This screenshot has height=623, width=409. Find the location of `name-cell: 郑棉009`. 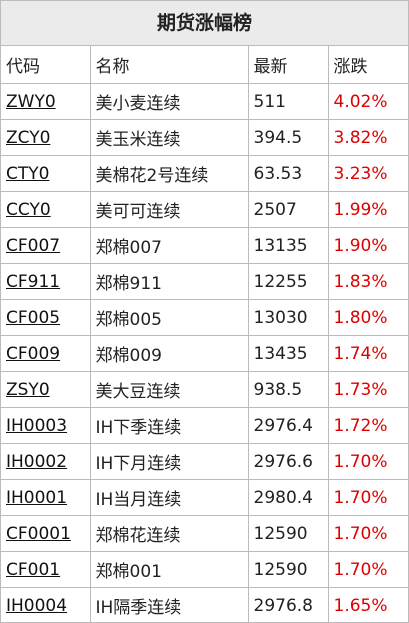

name-cell: 郑棉009 is located at coordinates (169, 353).